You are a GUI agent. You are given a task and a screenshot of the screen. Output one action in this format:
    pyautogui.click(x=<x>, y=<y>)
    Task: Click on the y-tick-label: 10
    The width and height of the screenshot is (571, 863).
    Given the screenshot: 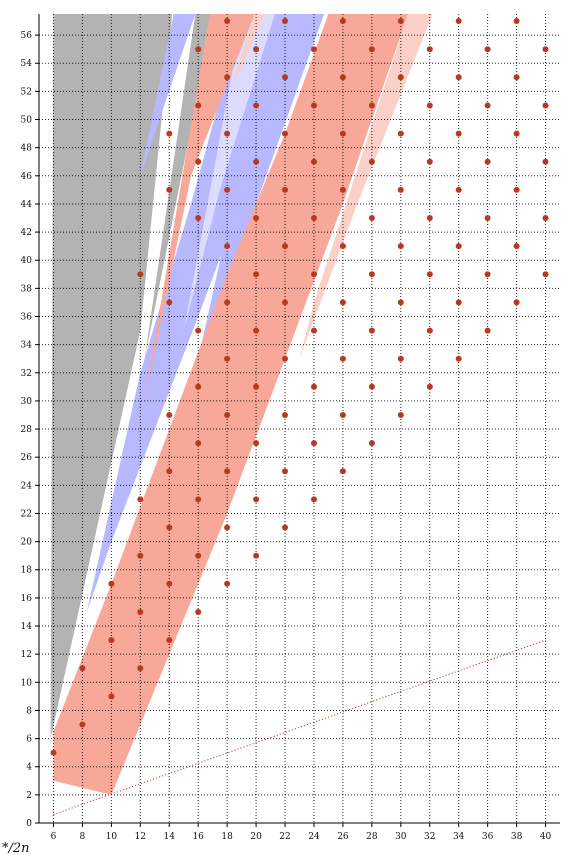 What is the action you would take?
    pyautogui.click(x=27, y=683)
    